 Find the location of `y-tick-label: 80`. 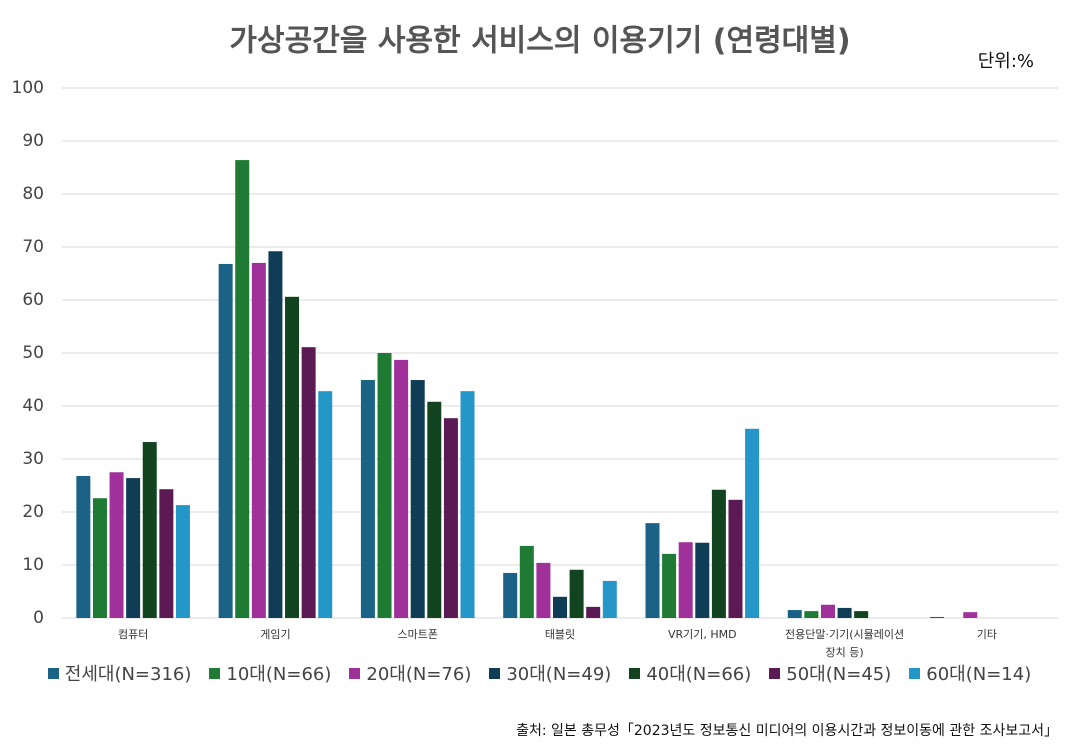

y-tick-label: 80 is located at coordinates (33, 194).